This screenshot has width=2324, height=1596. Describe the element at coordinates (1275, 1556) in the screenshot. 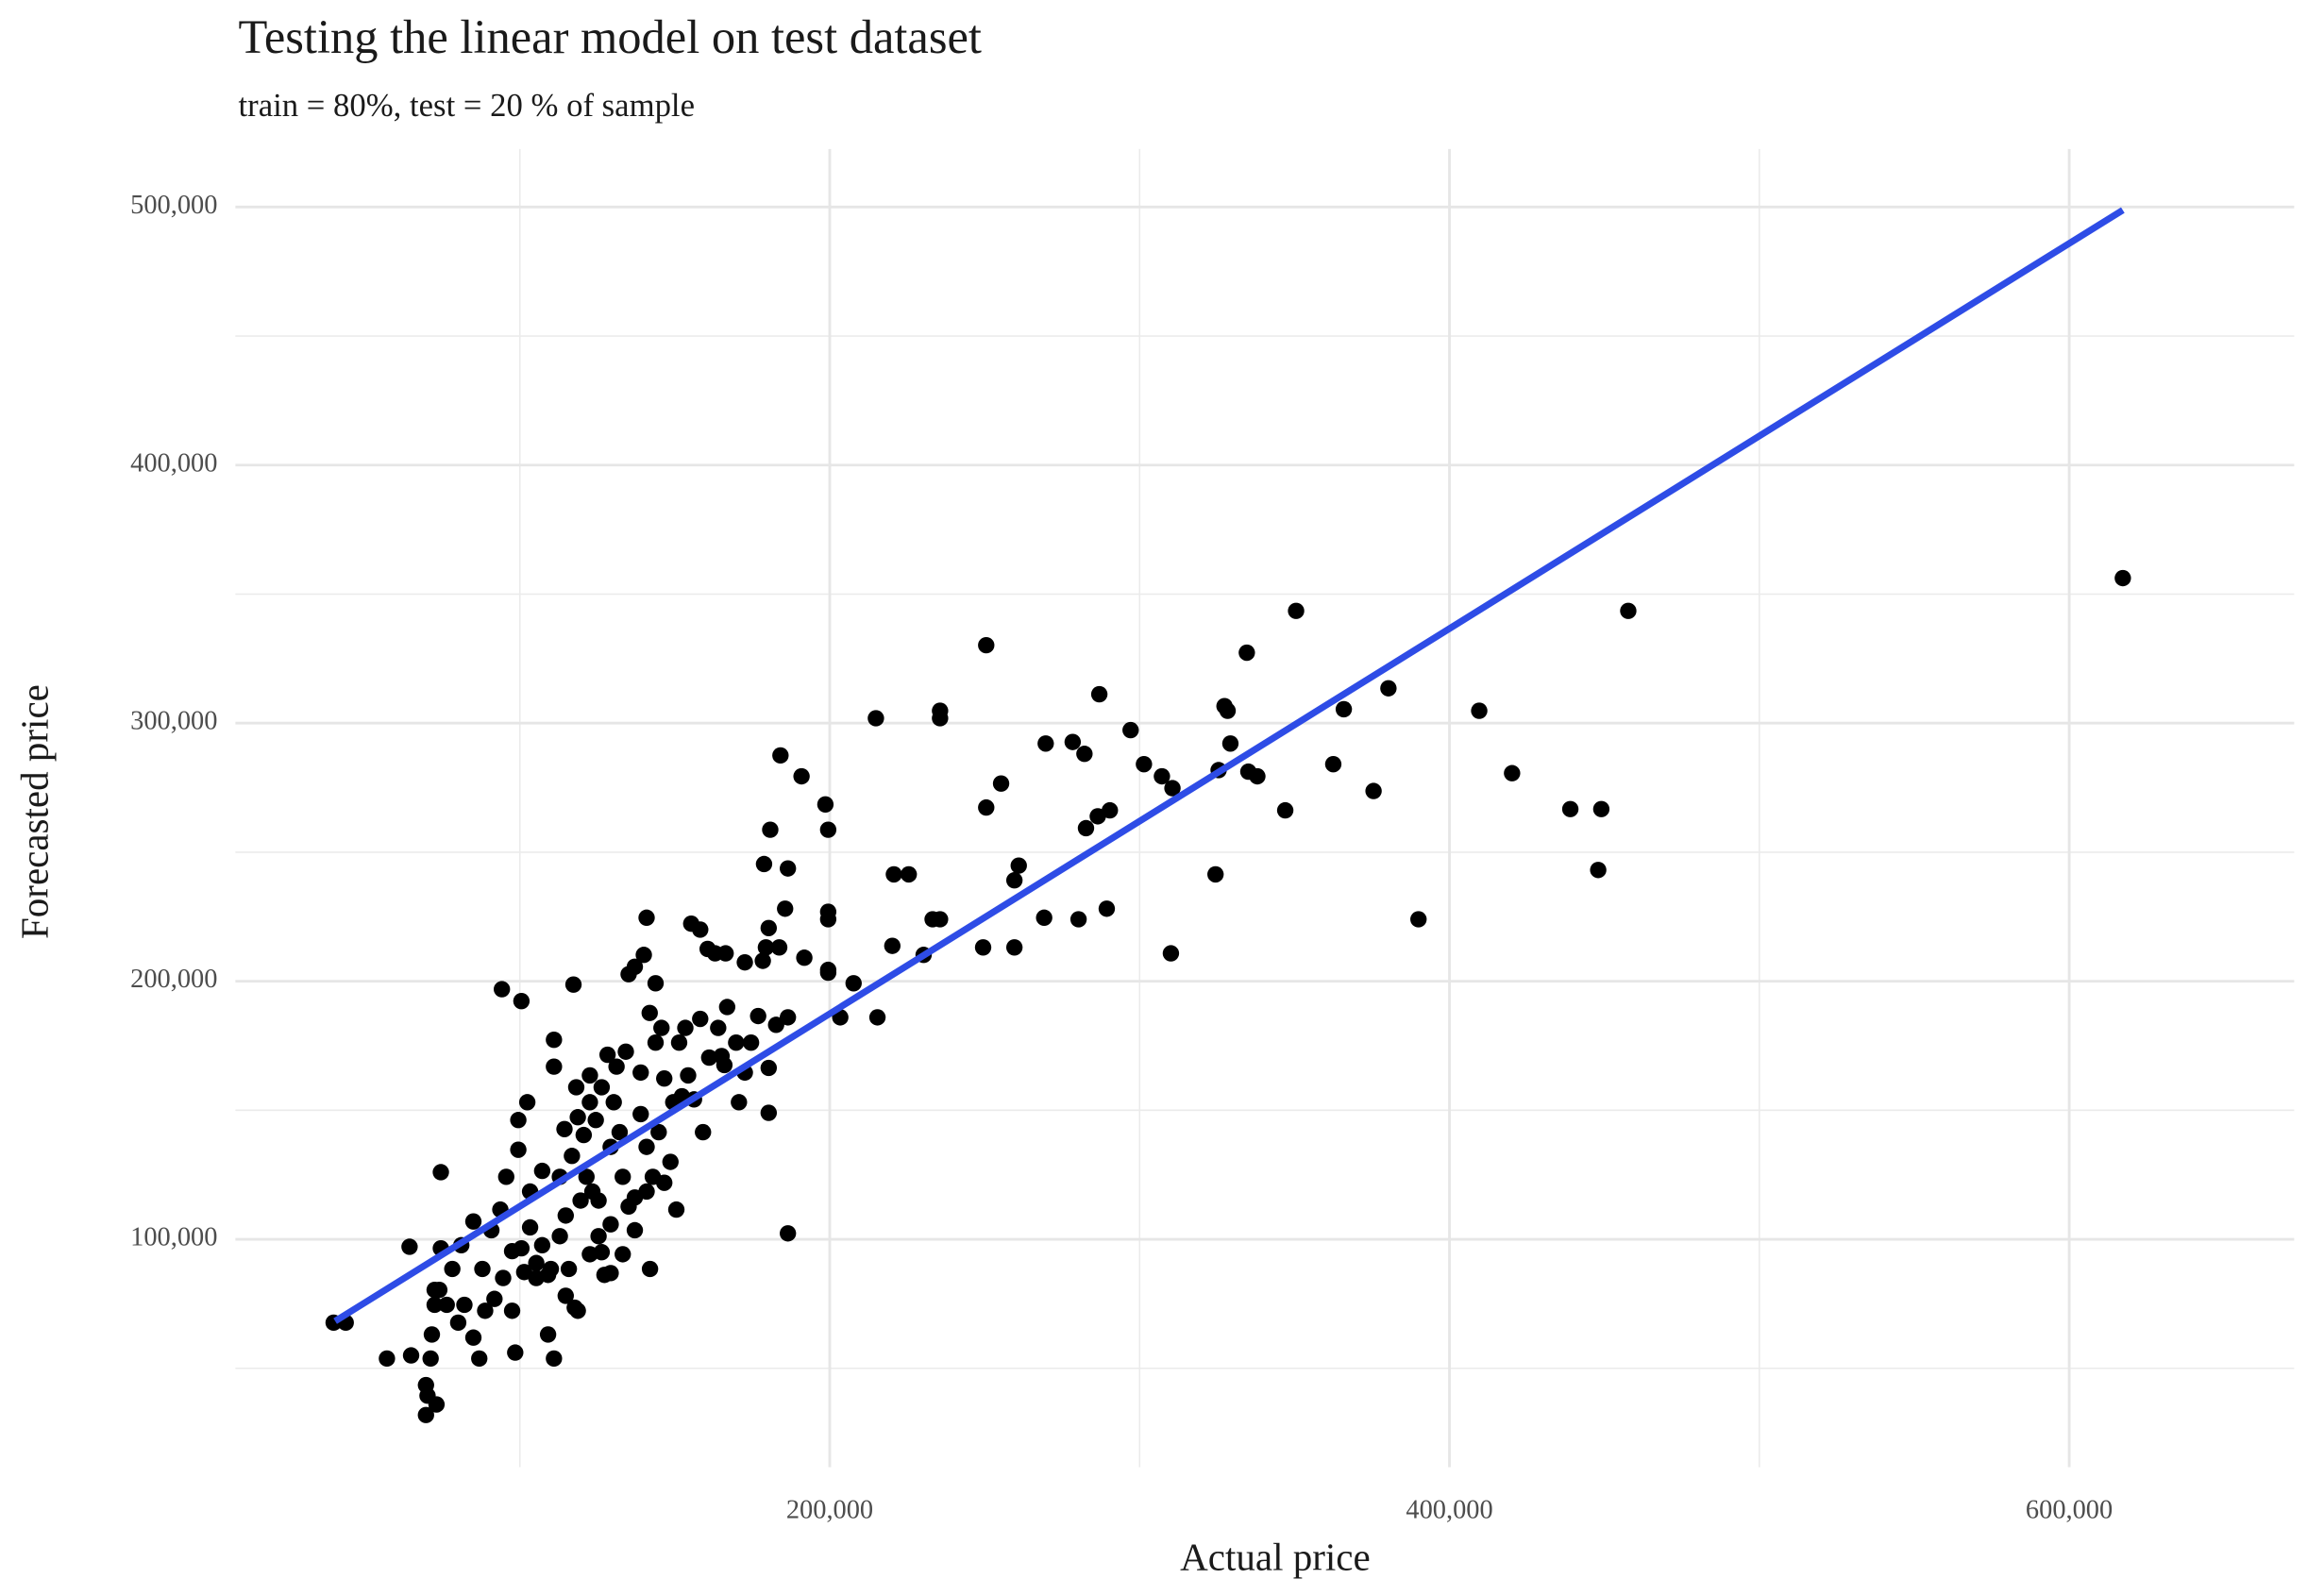

I see `x-axis-title: Actual price` at that location.